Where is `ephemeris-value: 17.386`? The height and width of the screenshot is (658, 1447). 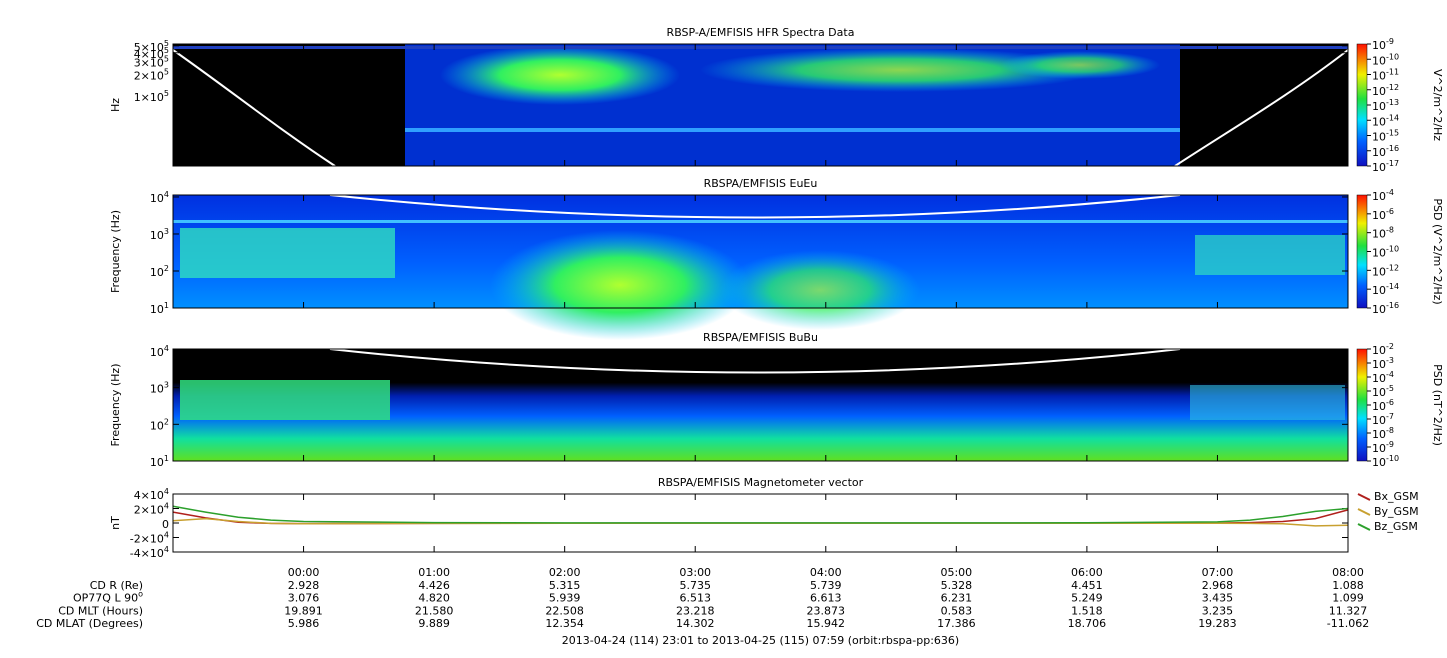
ephemeris-value: 17.386 is located at coordinates (956, 623).